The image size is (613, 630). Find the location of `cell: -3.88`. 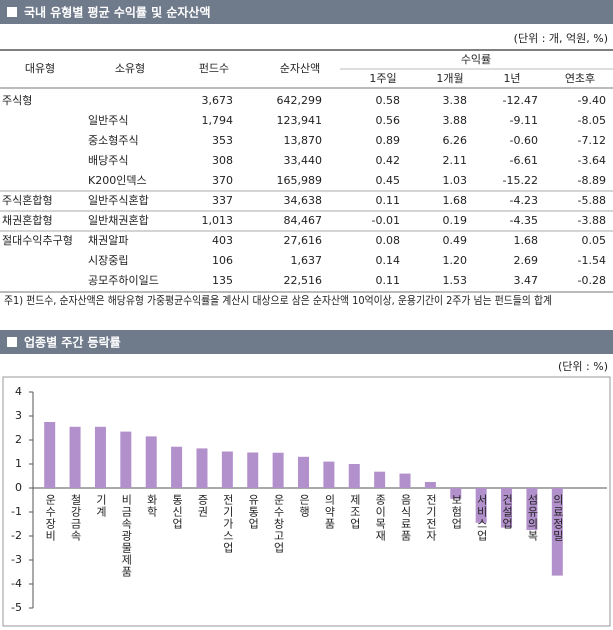

cell: -3.88 is located at coordinates (592, 220).